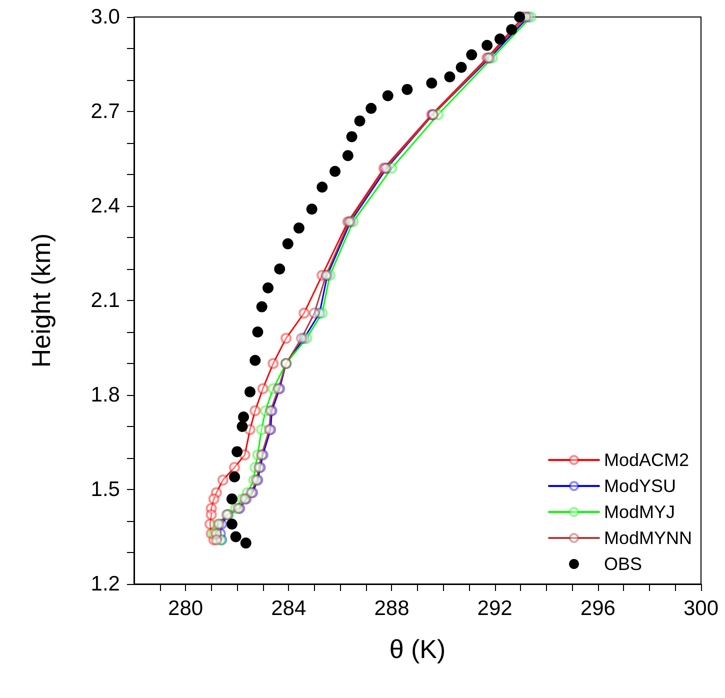 The width and height of the screenshot is (725, 698). I want to click on y-axis-title: Height (km), so click(41, 300).